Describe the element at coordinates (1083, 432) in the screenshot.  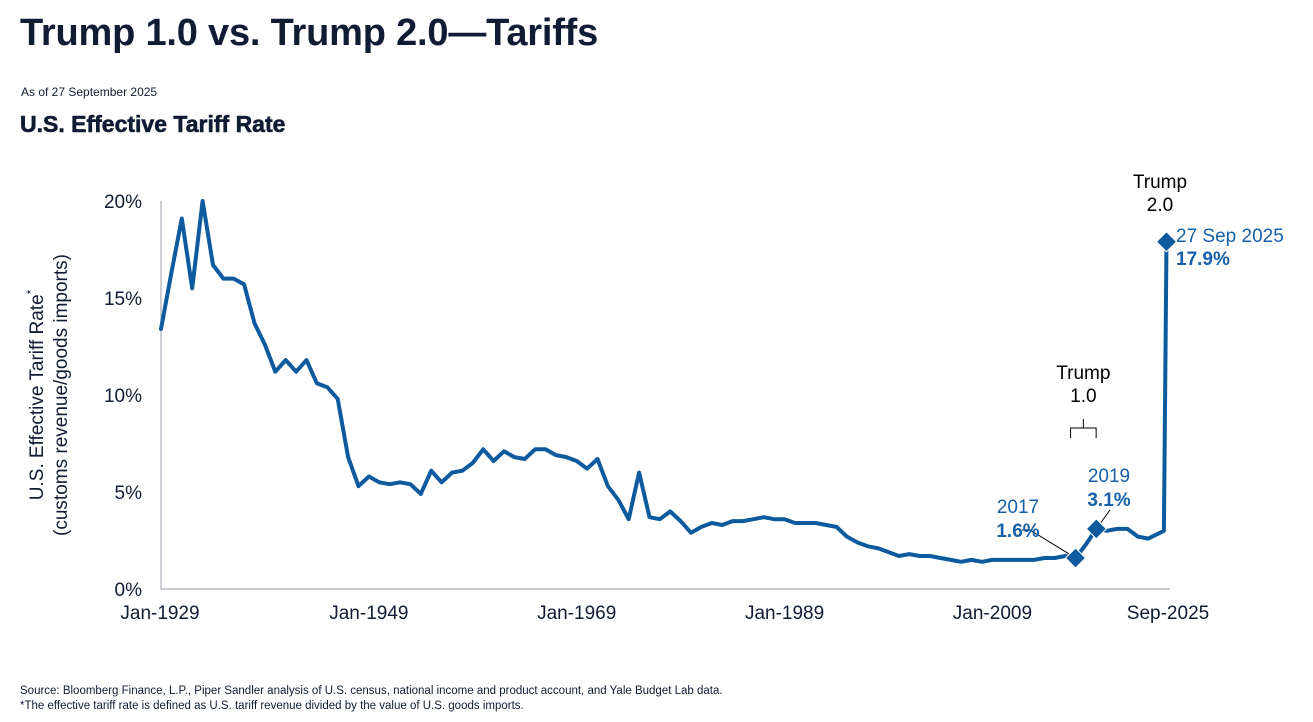
I see `trump1-bracket` at that location.